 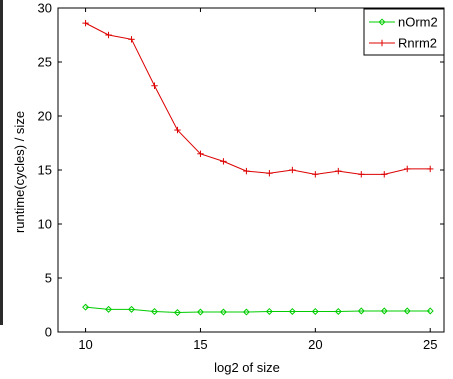 What do you see at coordinates (382, 22) in the screenshot?
I see `legend-marker-norm2` at bounding box center [382, 22].